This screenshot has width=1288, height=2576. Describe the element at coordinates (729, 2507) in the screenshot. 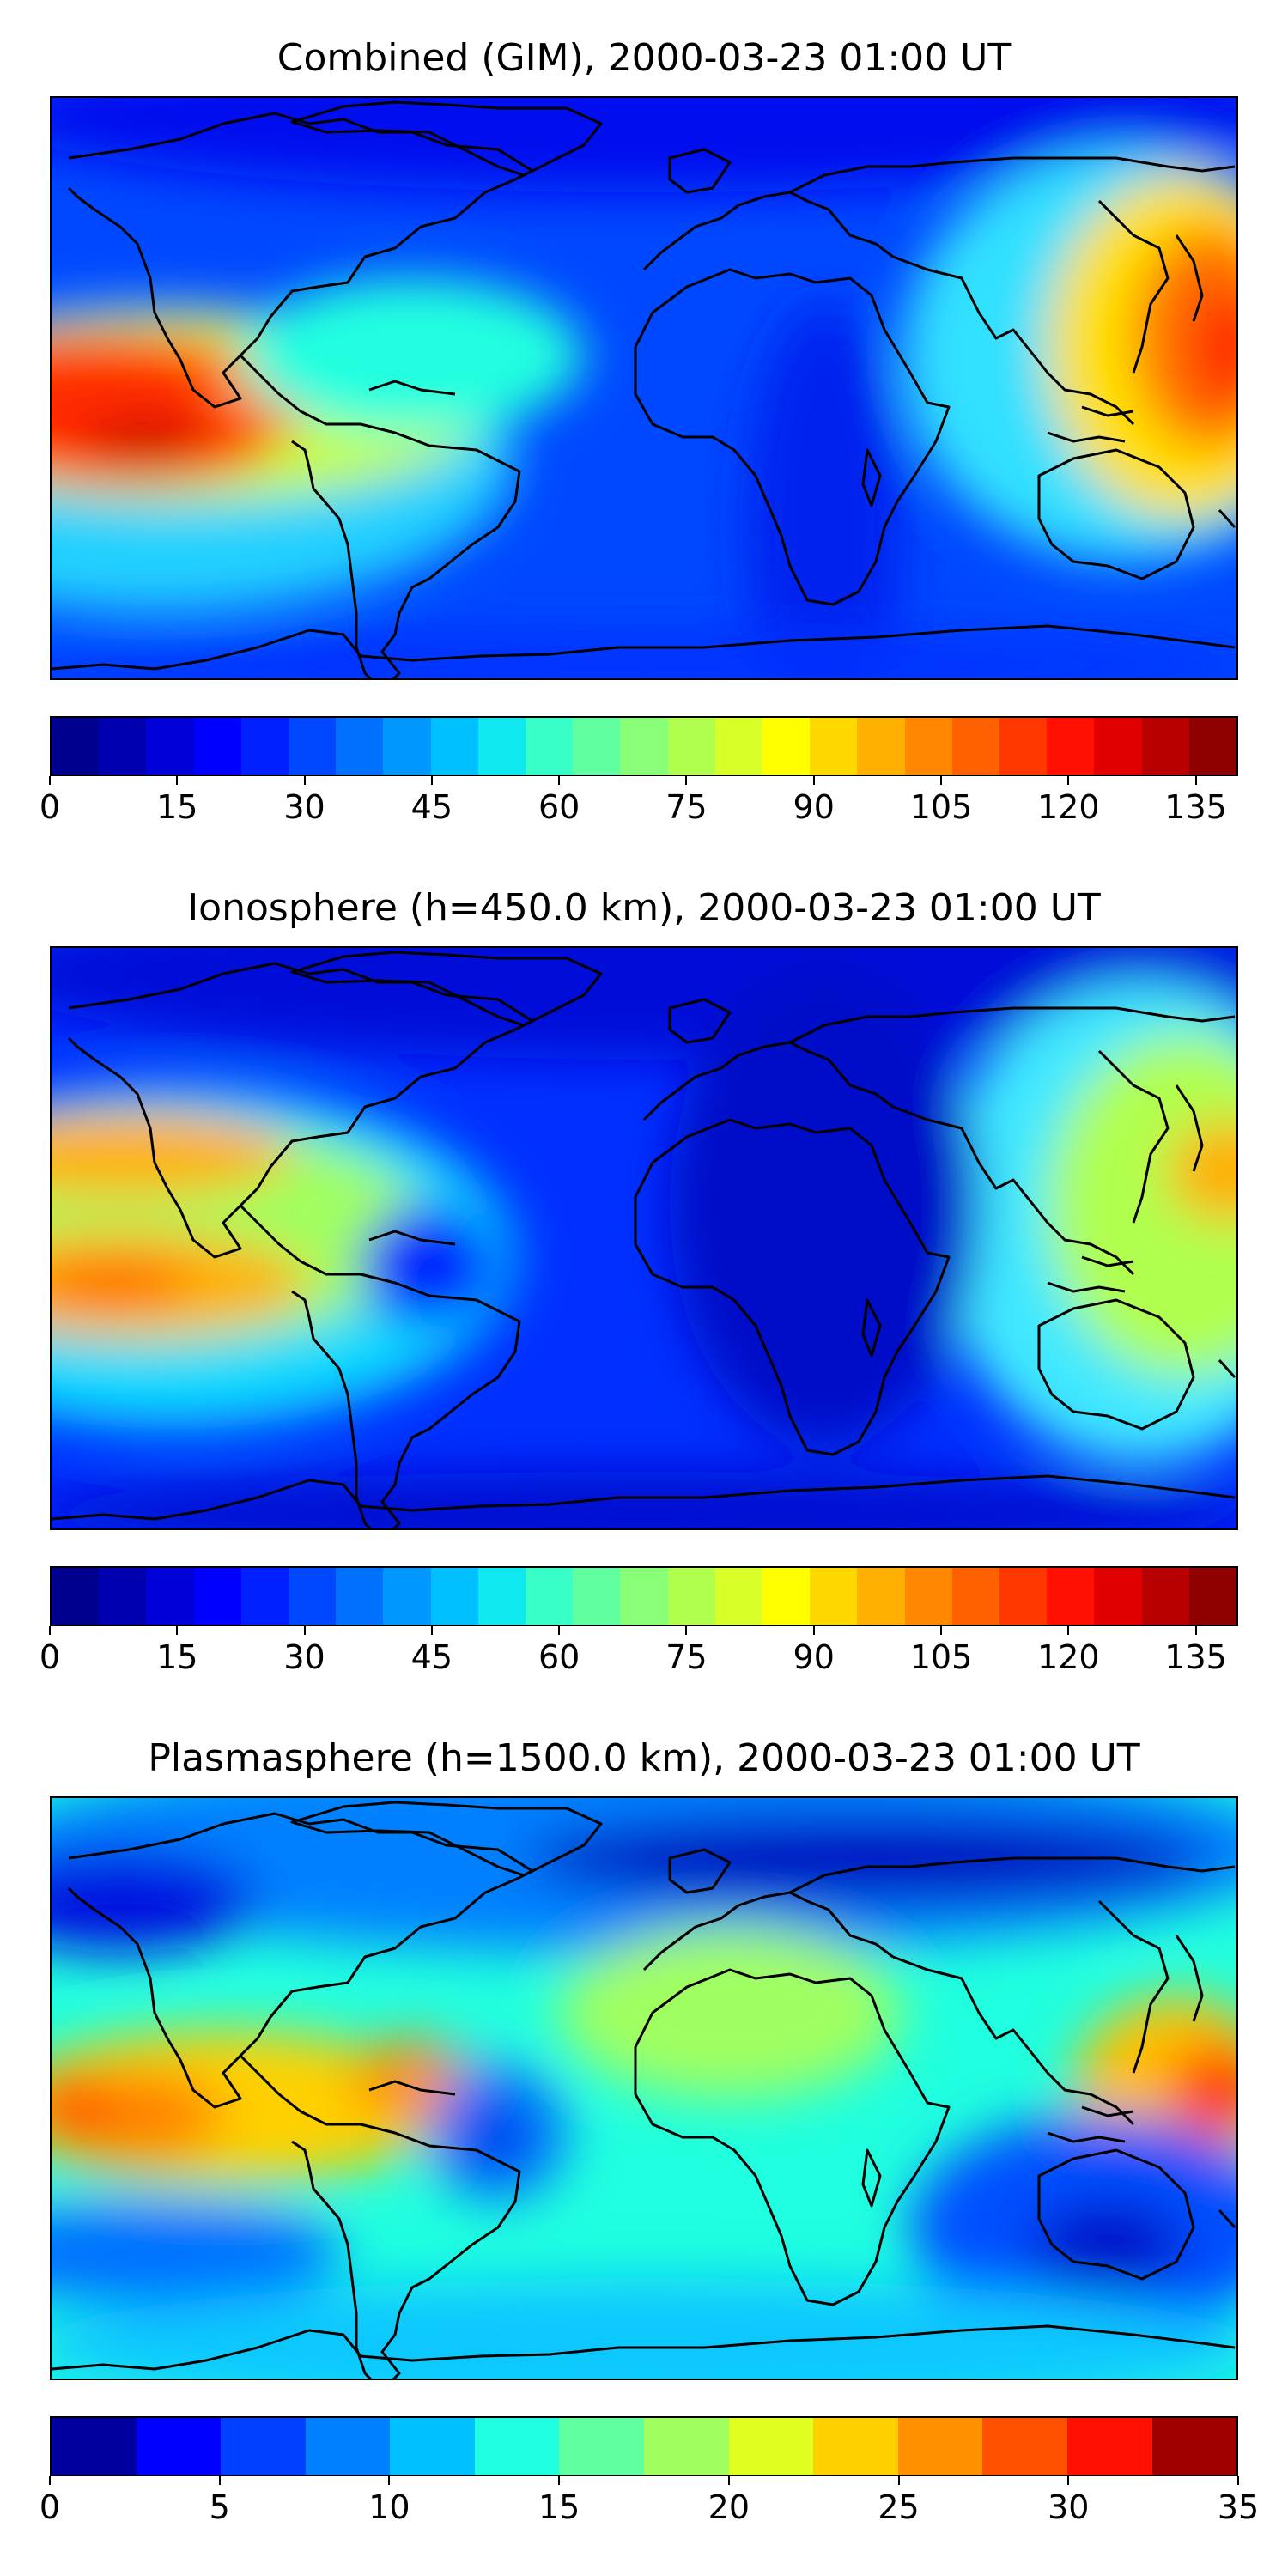

I see `colorbar-tick-label: 20` at that location.